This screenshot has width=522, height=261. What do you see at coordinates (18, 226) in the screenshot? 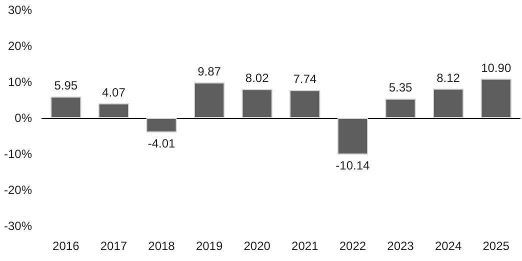
I see `y-tick-label: -30%` at bounding box center [18, 226].